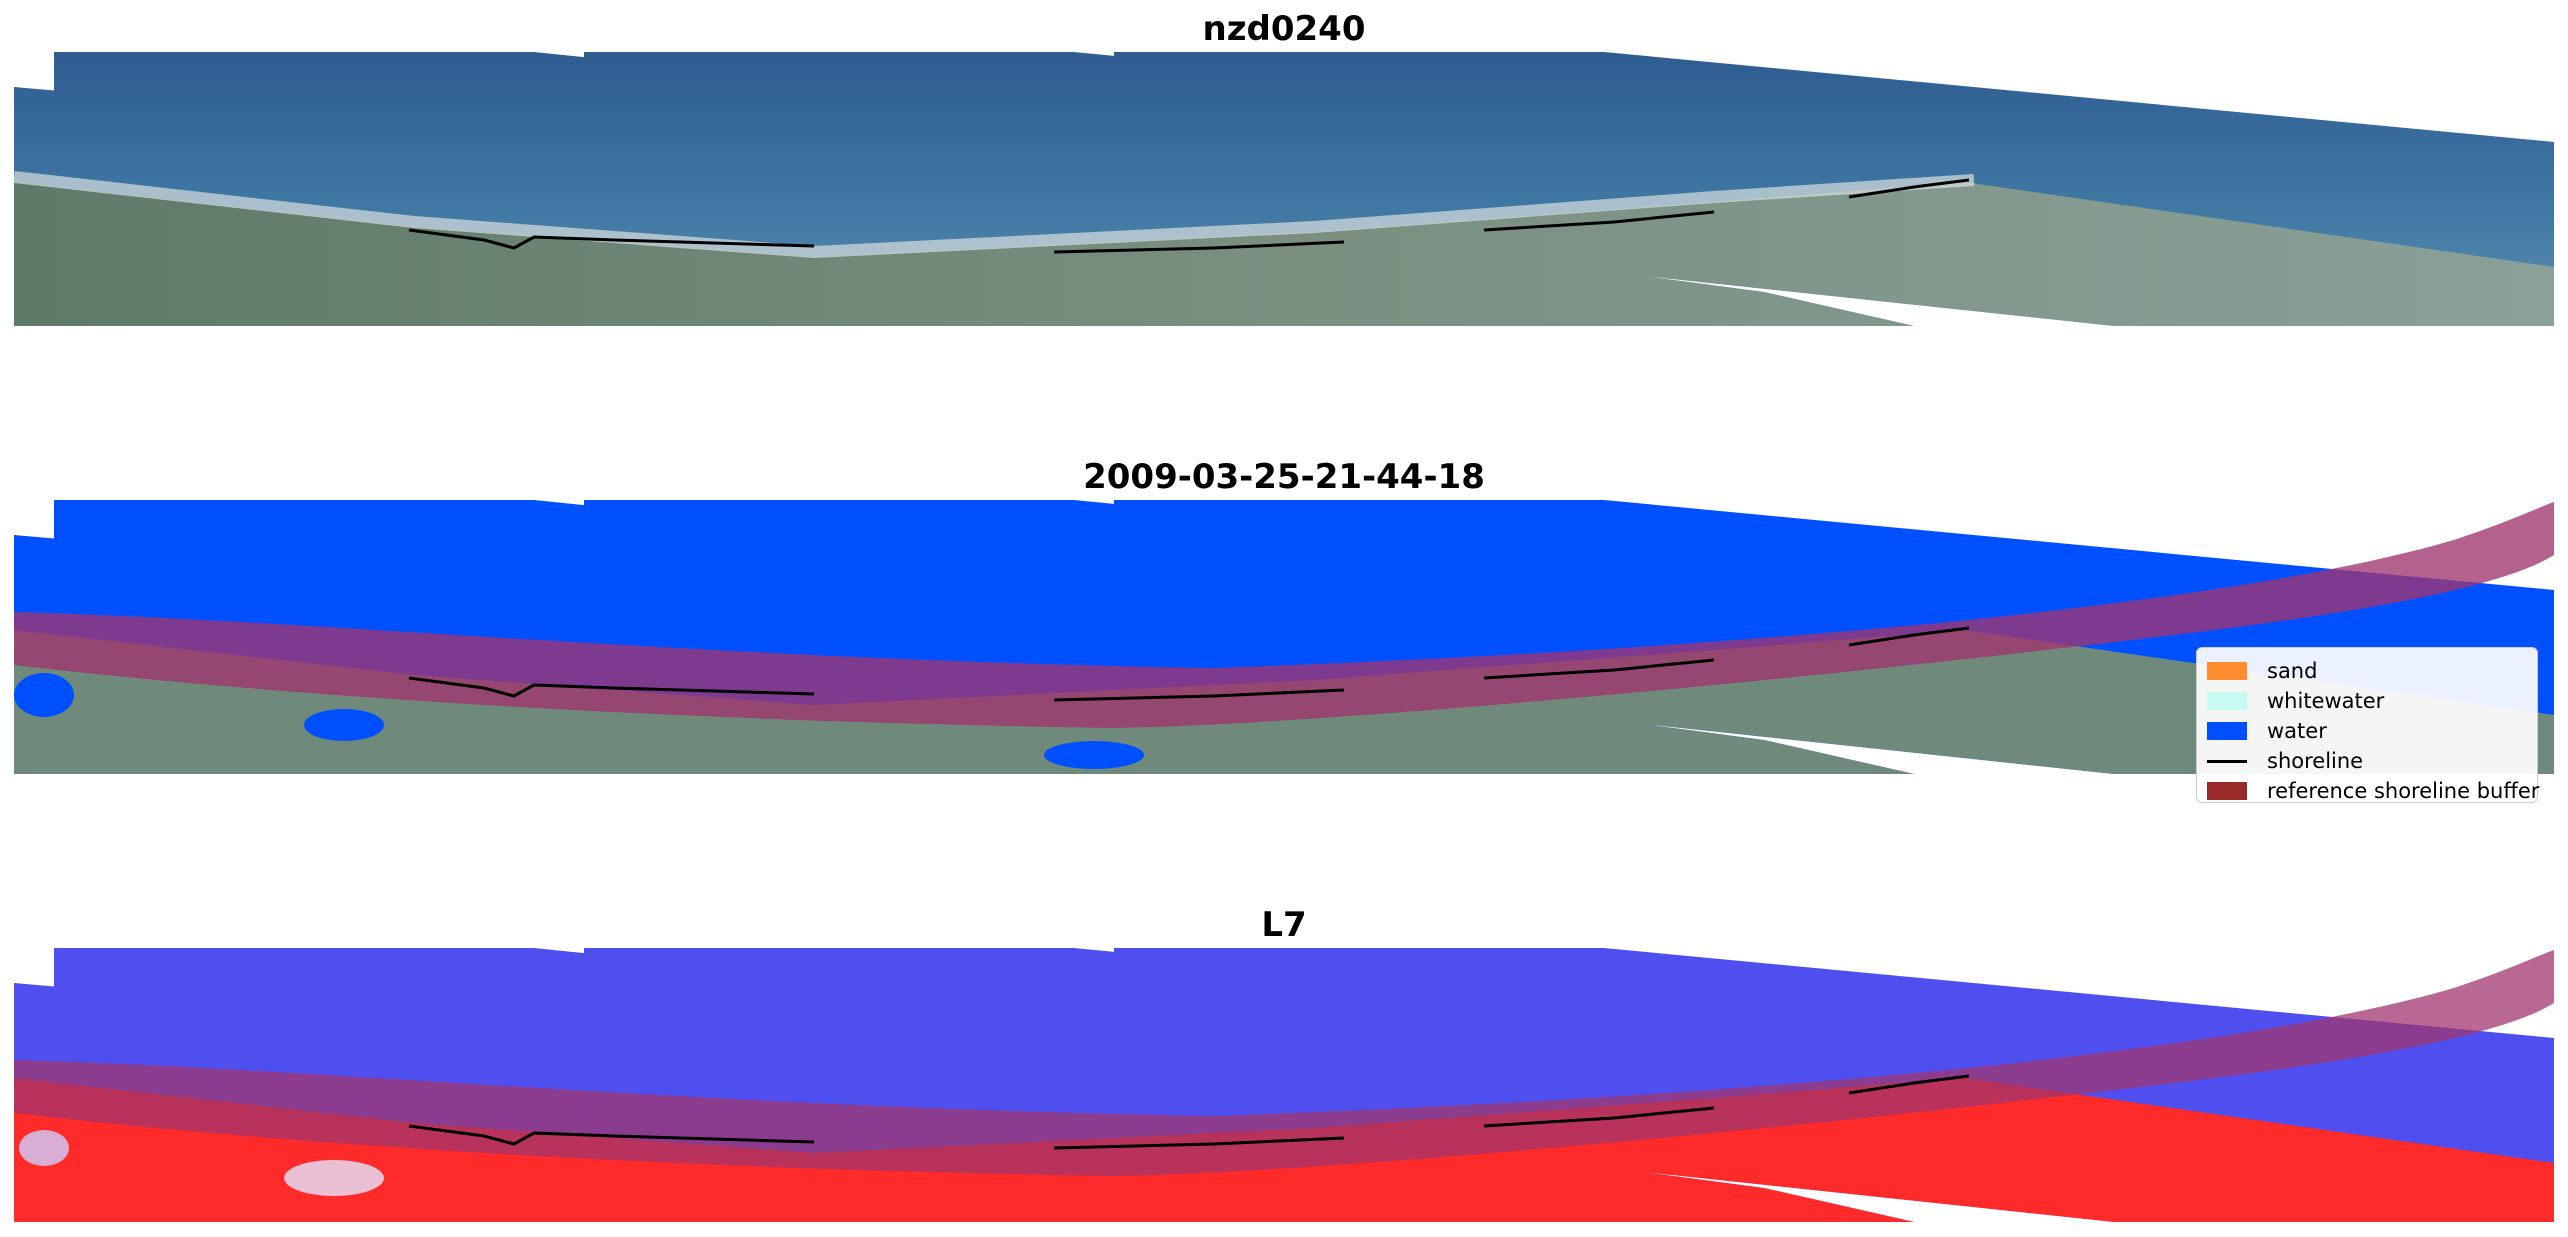  What do you see at coordinates (2403, 791) in the screenshot?
I see `legend-label-buffer: reference shoreline buffer` at bounding box center [2403, 791].